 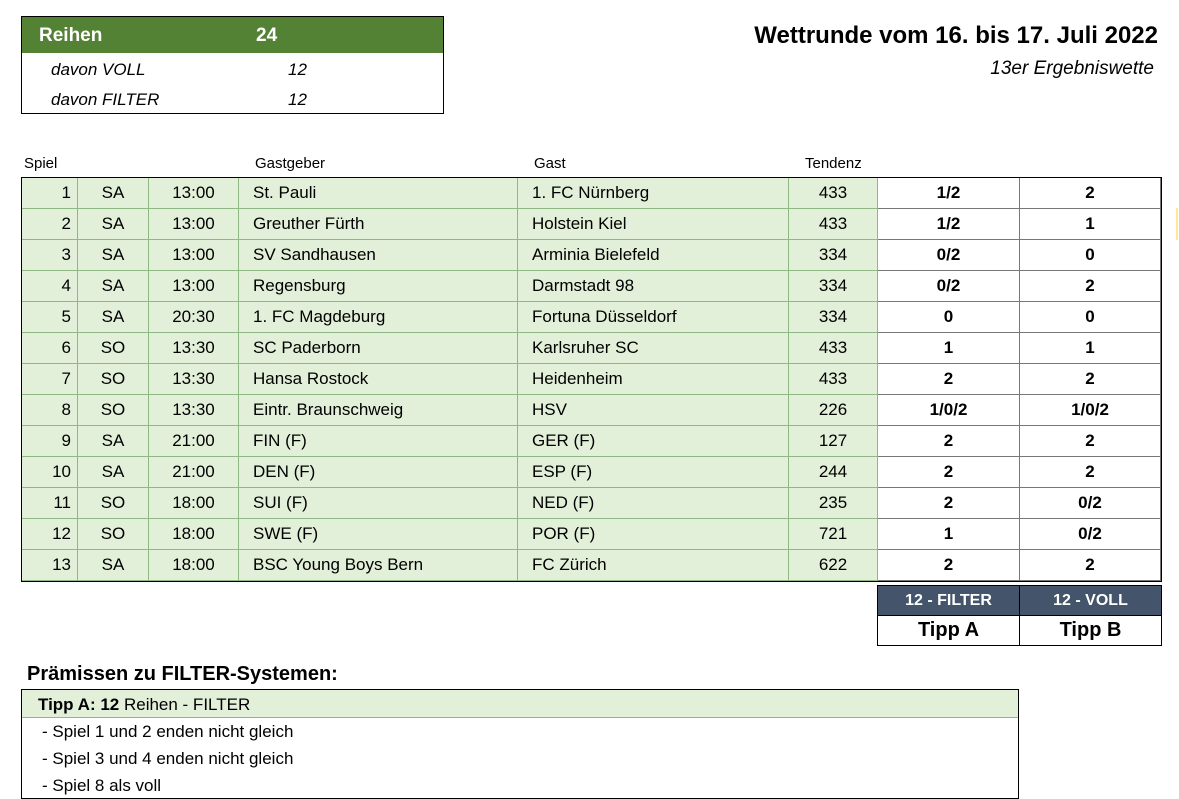 What do you see at coordinates (378, 348) in the screenshot?
I see `home-team: SC Paderborn` at bounding box center [378, 348].